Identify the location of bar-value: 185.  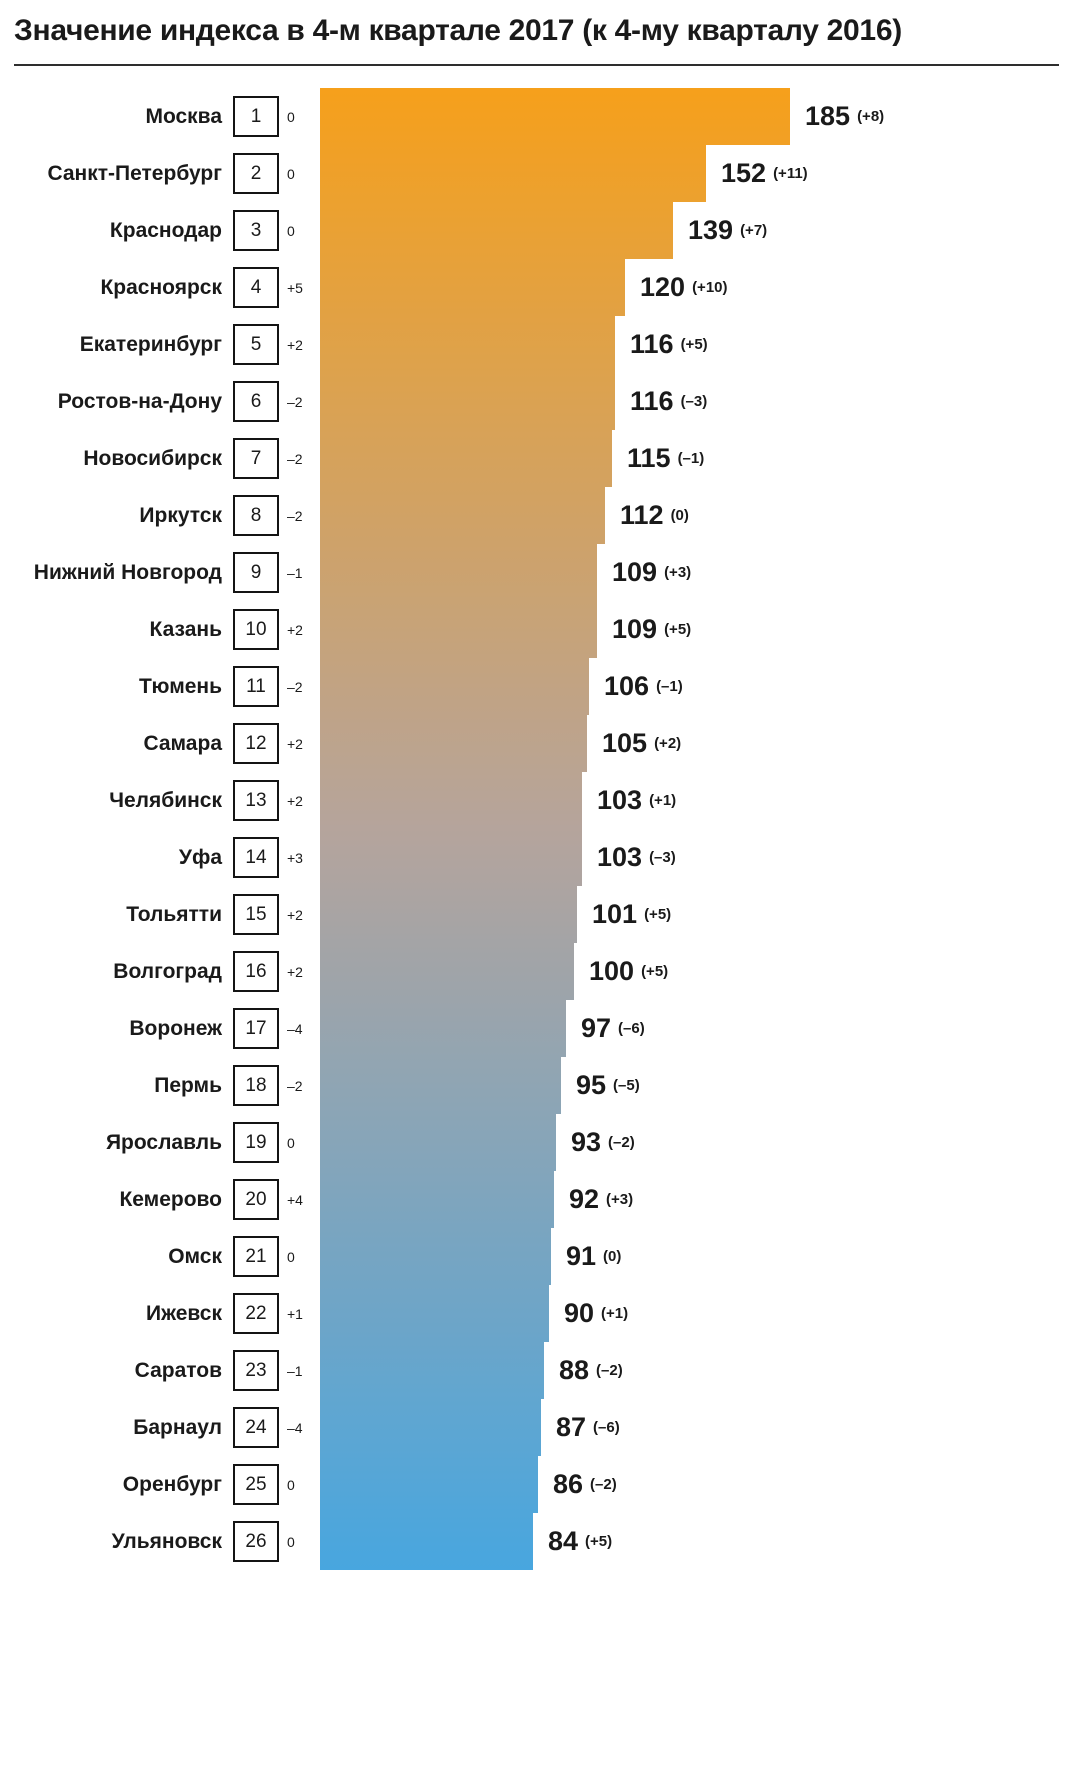
(828, 116).